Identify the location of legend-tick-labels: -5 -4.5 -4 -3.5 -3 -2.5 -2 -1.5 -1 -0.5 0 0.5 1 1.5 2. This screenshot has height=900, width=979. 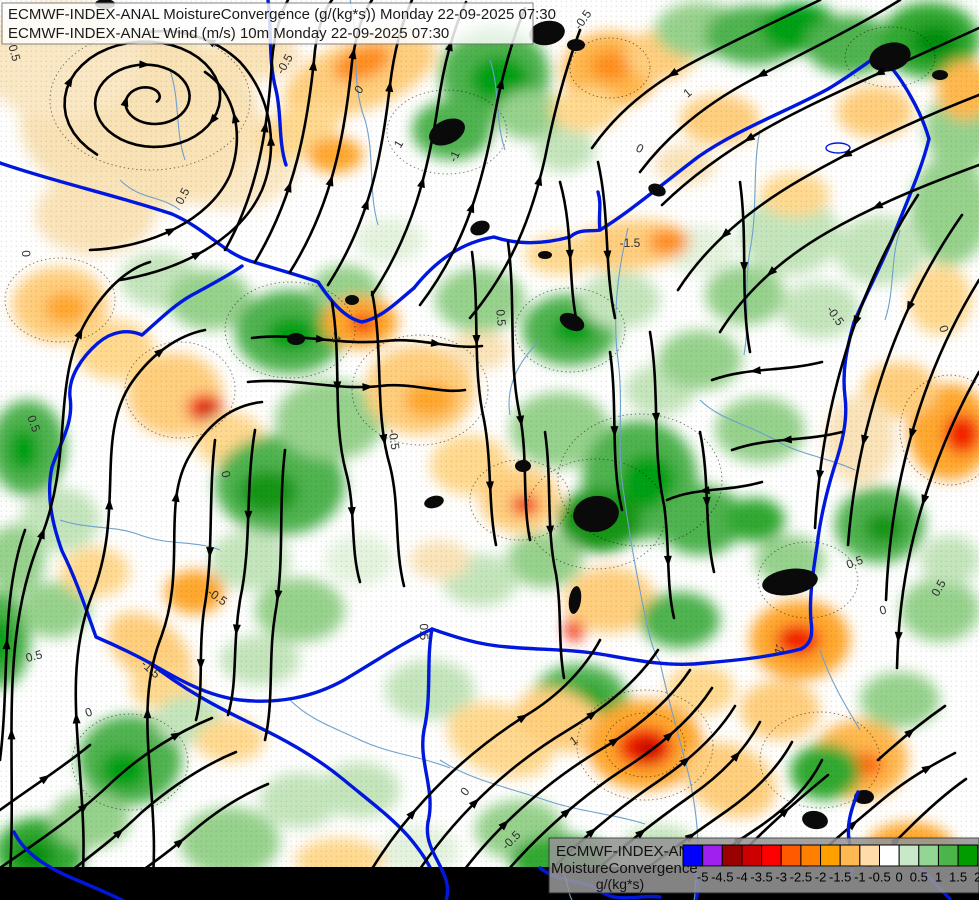
(838, 877).